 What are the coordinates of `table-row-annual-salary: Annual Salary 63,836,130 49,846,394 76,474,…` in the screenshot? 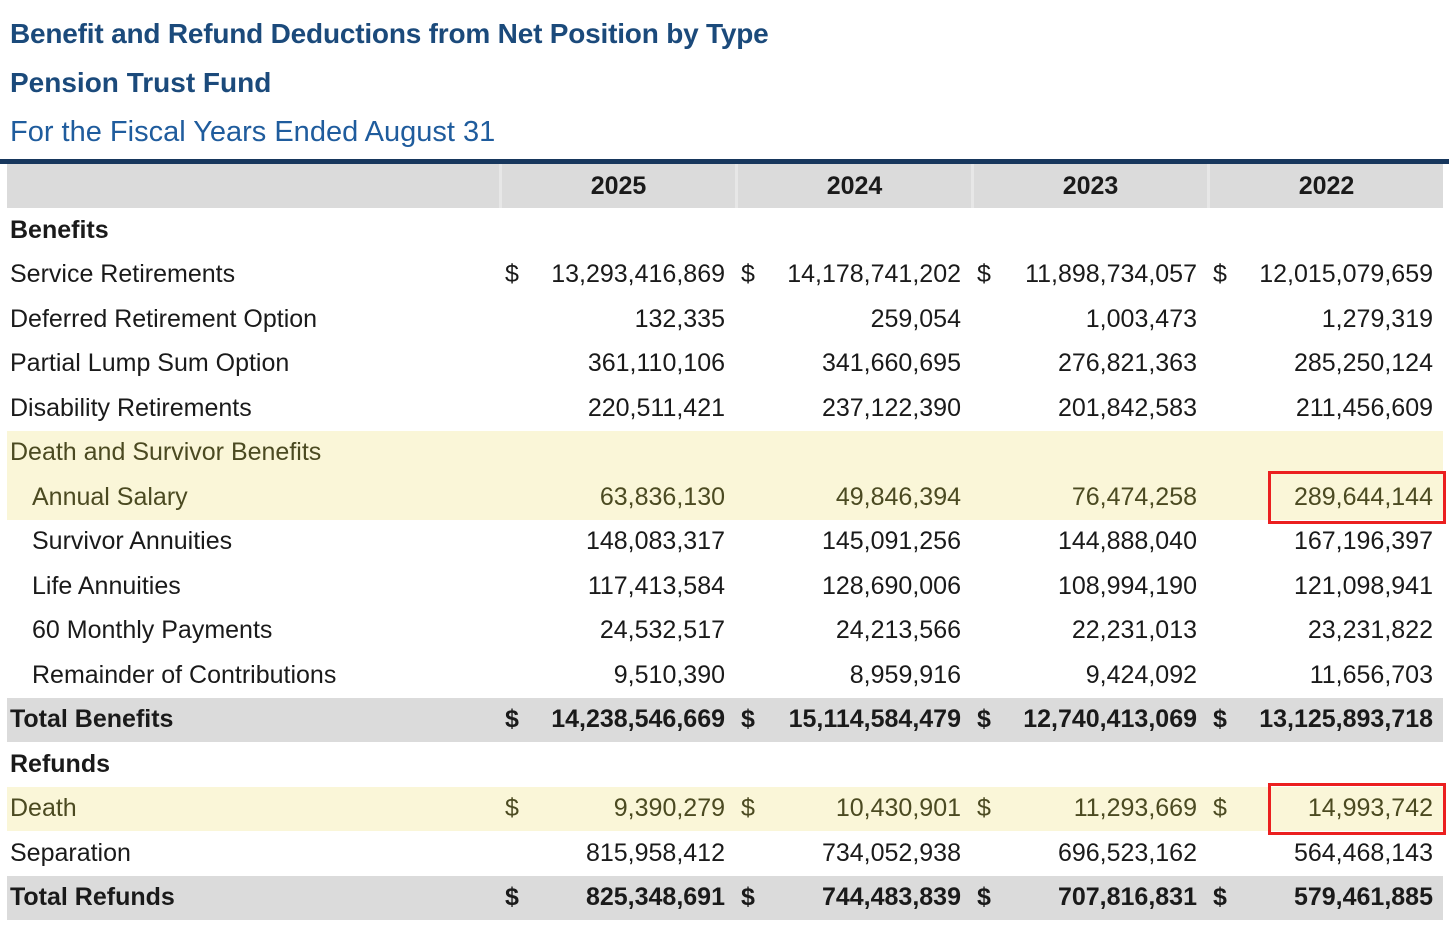 It's located at (726, 497).